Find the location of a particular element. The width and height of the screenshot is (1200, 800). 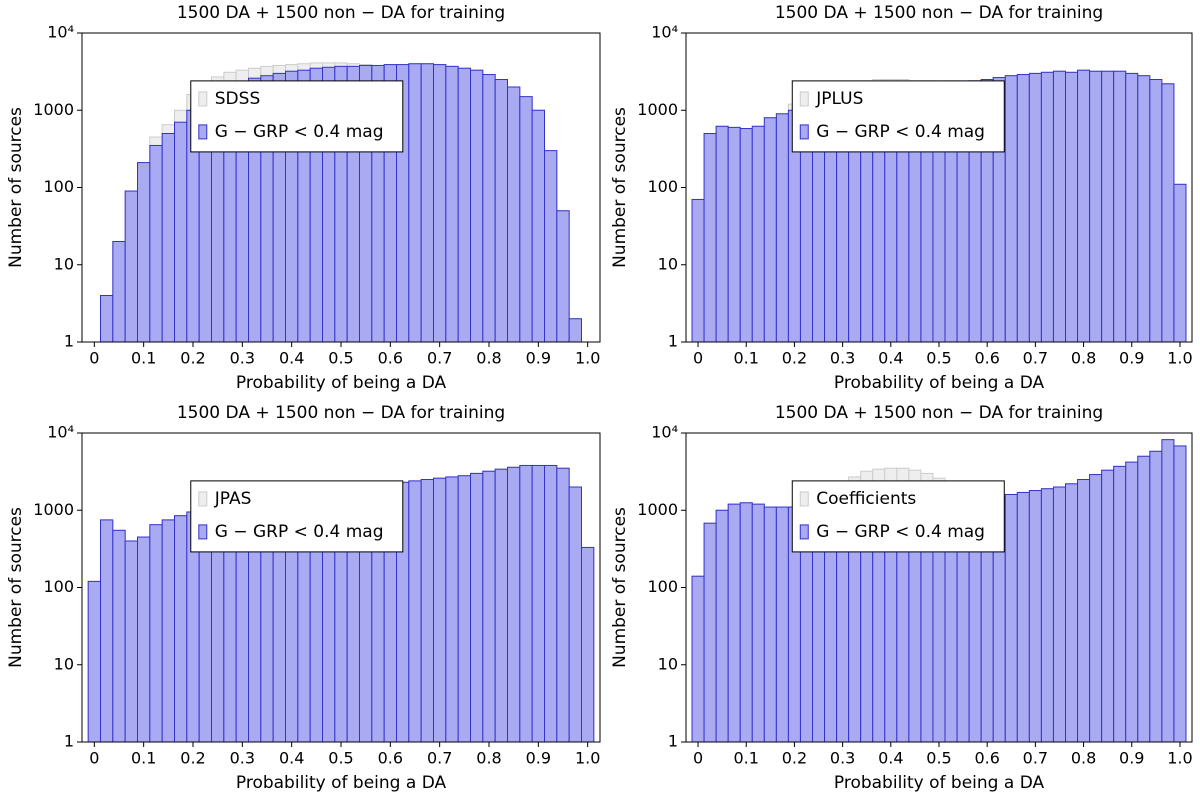

legend-label: Coefficients is located at coordinates (866, 499).